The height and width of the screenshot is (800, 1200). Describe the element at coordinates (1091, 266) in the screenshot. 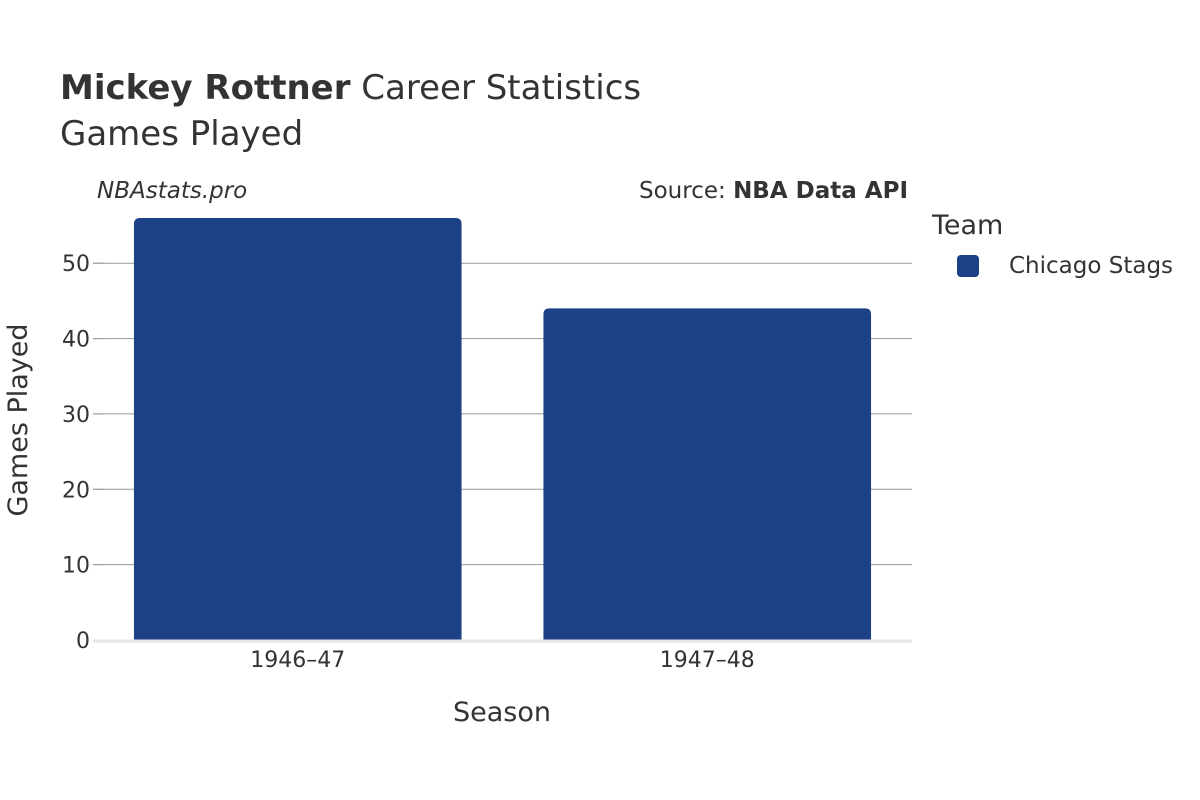

I see `legend-label: Chicago Stags` at that location.